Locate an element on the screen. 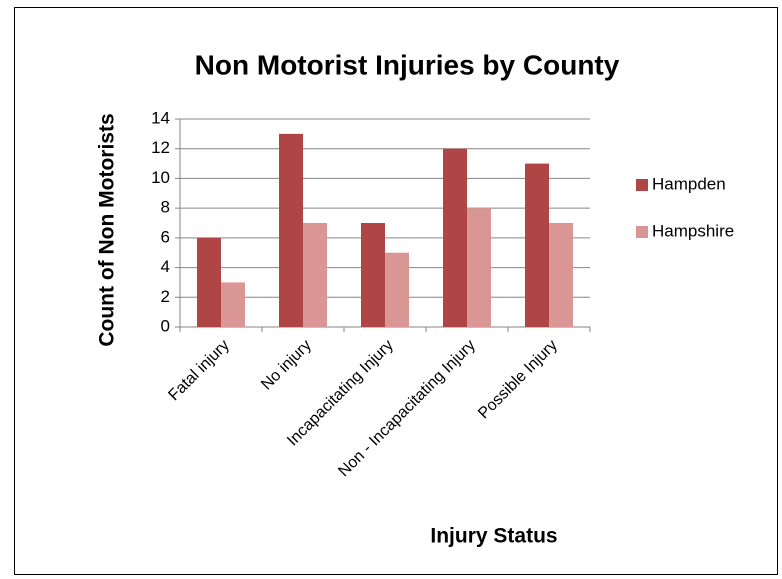 The height and width of the screenshot is (579, 782). chart-title: Non Motorist Injuries by County is located at coordinates (407, 64).